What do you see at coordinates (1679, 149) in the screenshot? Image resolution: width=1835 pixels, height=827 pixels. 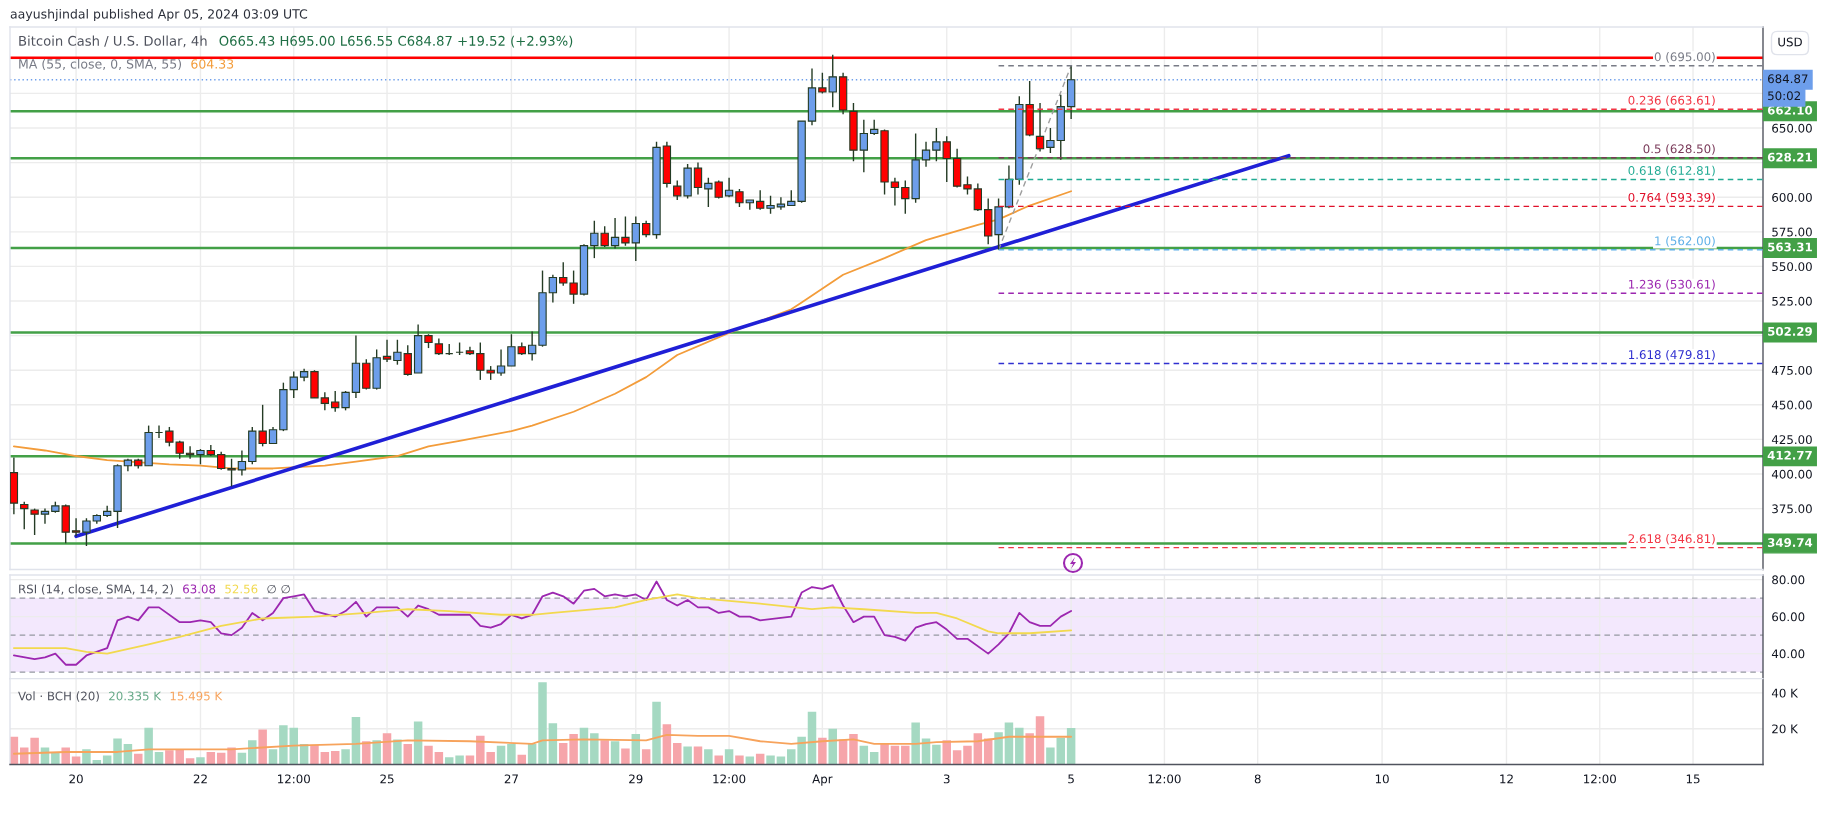 I see `series-label: 0.5 (628.50)` at bounding box center [1679, 149].